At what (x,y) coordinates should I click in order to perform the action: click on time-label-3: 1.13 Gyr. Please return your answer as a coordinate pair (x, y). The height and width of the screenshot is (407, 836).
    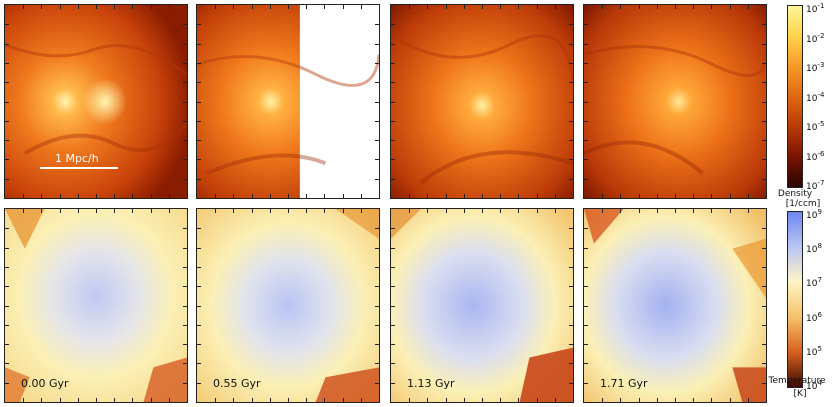
    Looking at the image, I should click on (431, 383).